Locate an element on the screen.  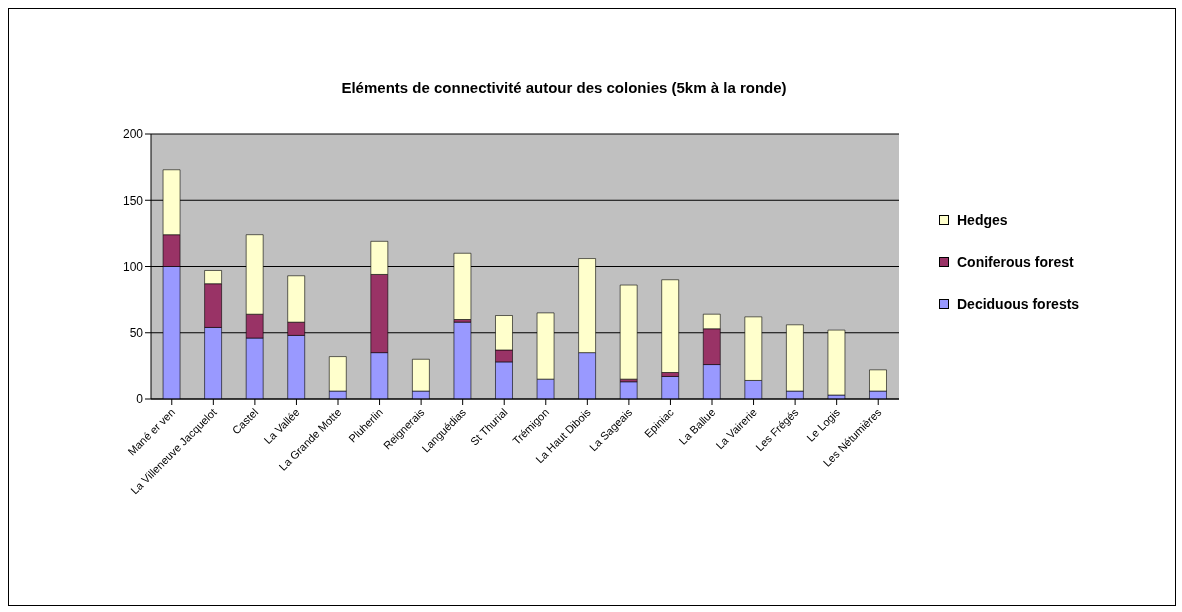
chart-title: Eléments de connectivité autour des colonies (5km à la ronde) is located at coordinates (564, 87).